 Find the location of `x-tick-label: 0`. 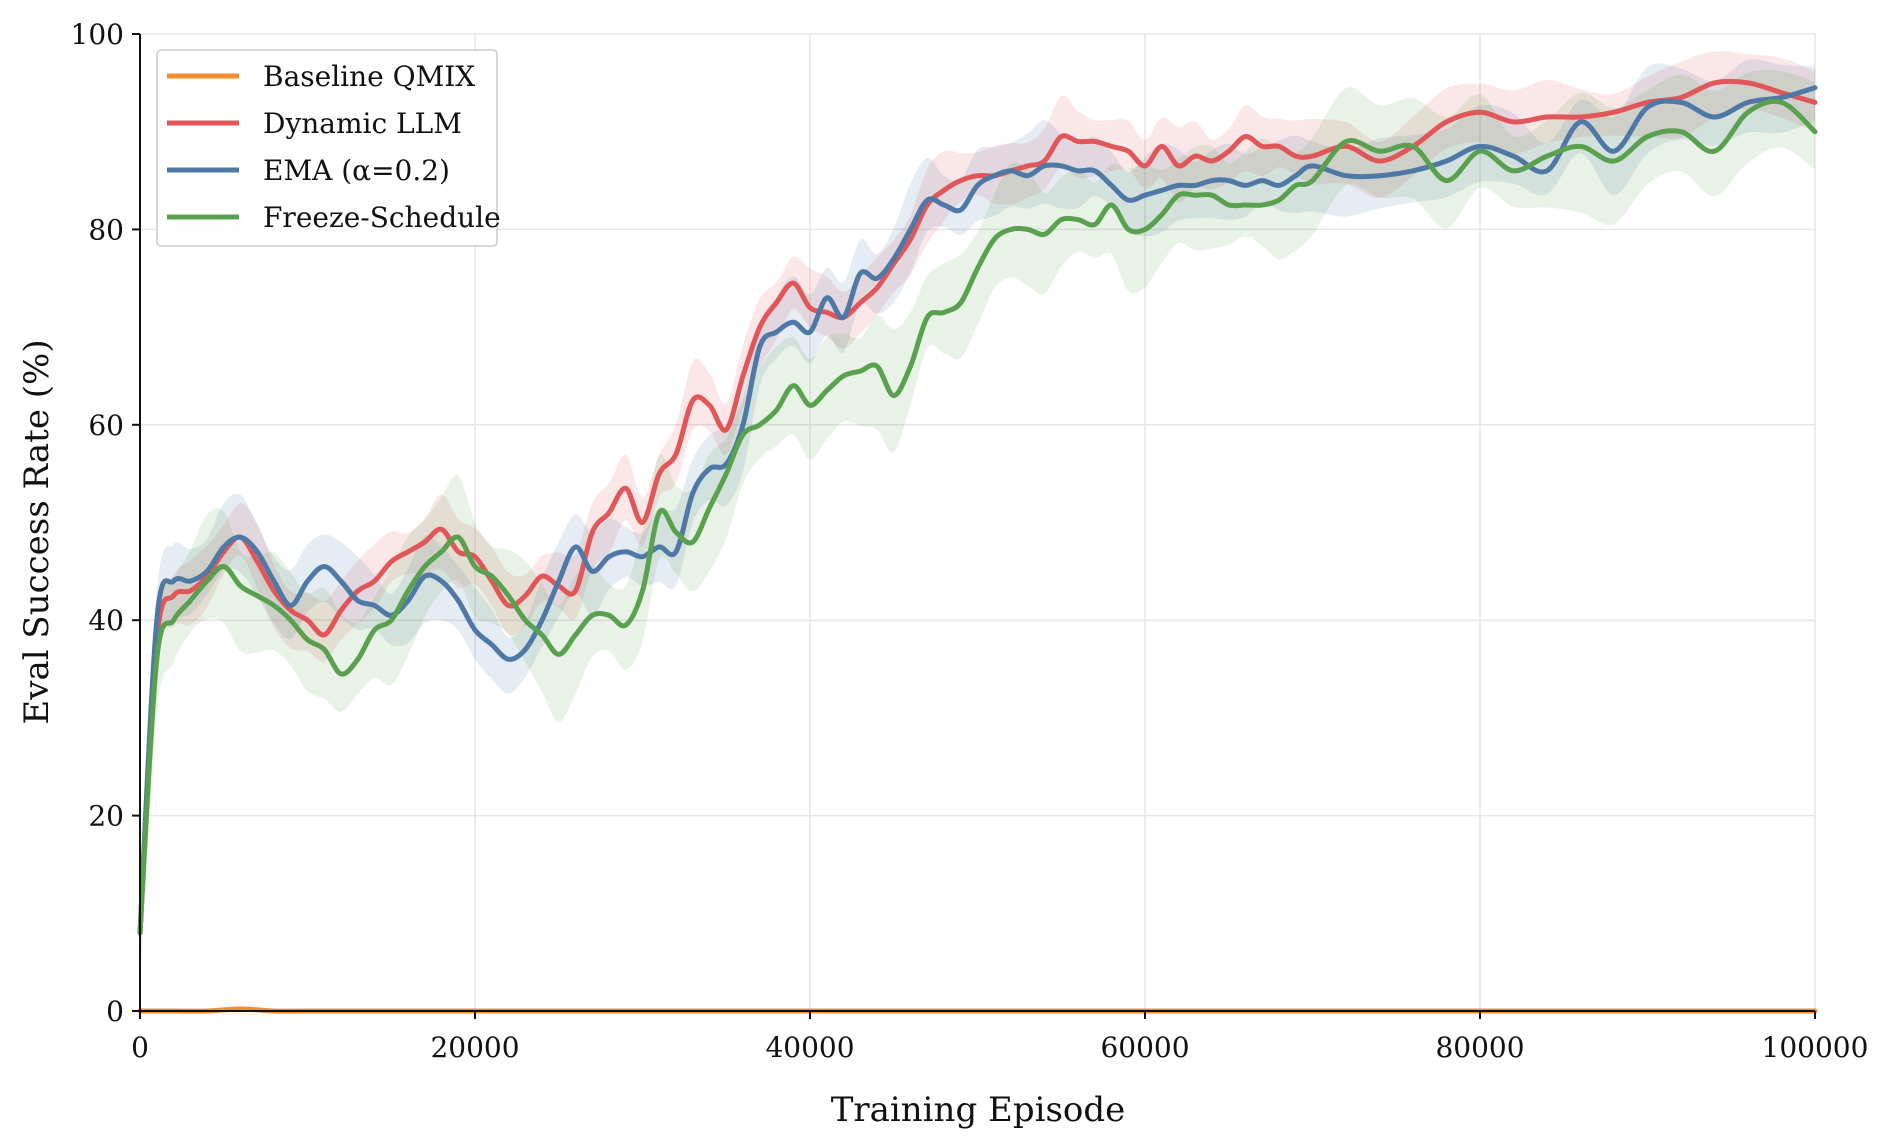

x-tick-label: 0 is located at coordinates (140, 1047).